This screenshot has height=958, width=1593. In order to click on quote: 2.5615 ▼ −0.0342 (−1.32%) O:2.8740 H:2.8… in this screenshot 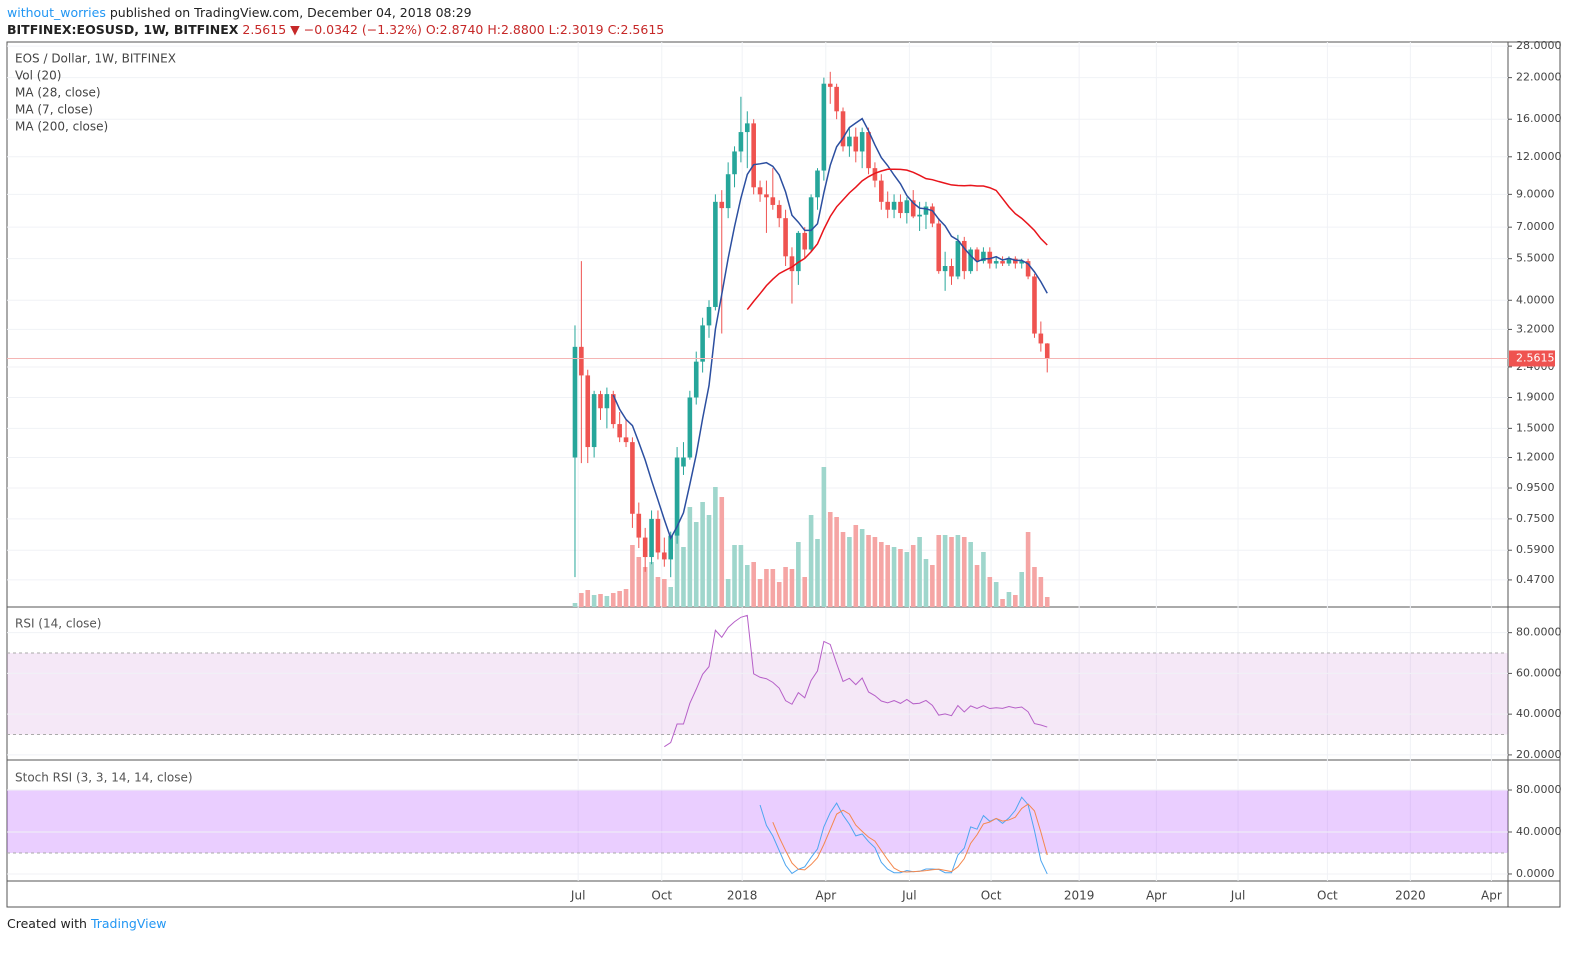, I will do `click(453, 29)`.